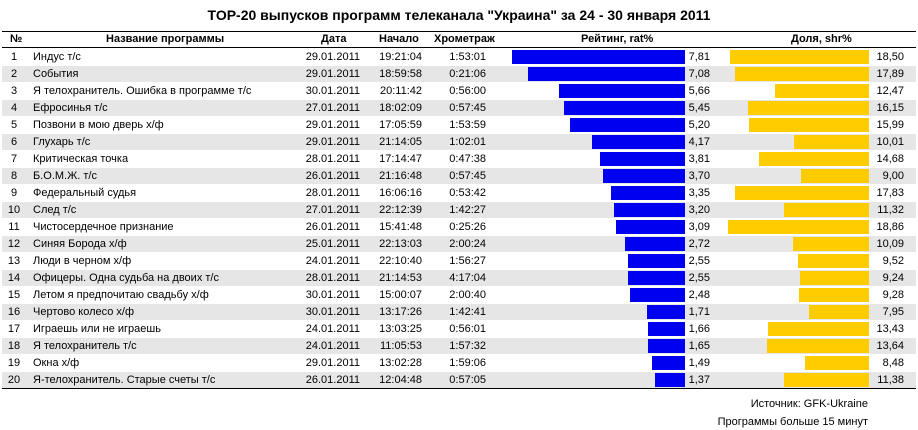  What do you see at coordinates (14, 125) in the screenshot?
I see `row-number: 5` at bounding box center [14, 125].